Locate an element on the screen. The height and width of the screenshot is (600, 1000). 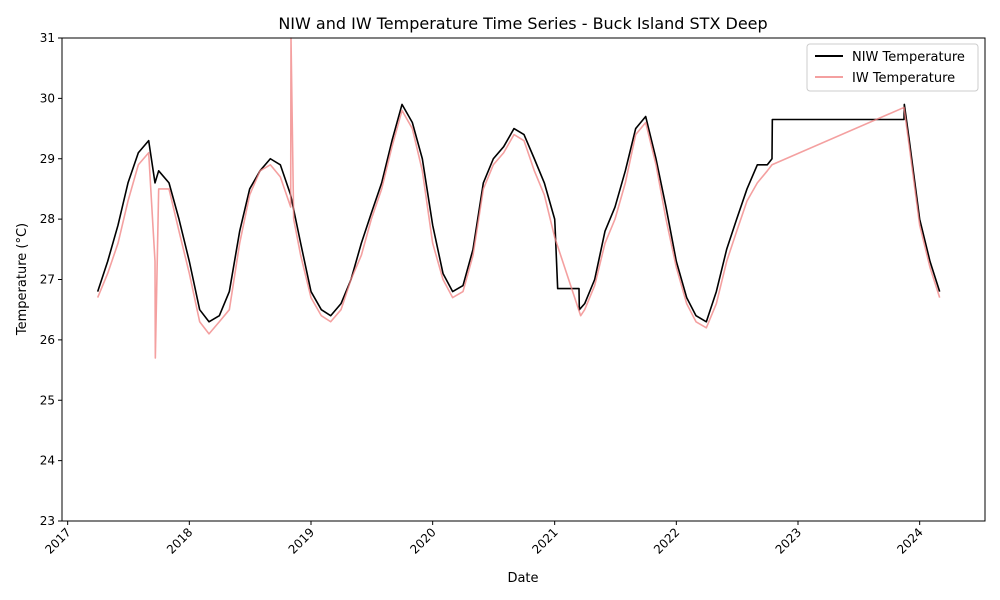
y-tick-label: 31 is located at coordinates (47, 38).